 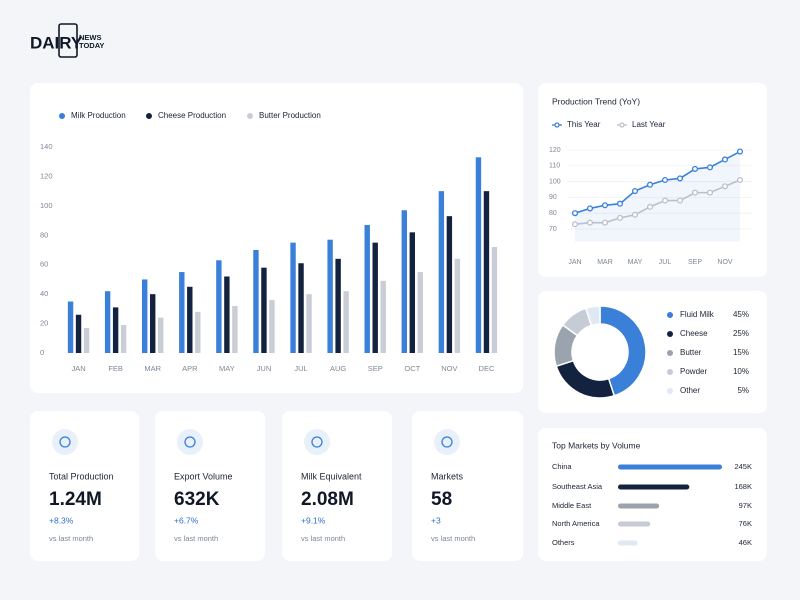 What do you see at coordinates (44, 323) in the screenshot?
I see `y-tick-label: 20` at bounding box center [44, 323].